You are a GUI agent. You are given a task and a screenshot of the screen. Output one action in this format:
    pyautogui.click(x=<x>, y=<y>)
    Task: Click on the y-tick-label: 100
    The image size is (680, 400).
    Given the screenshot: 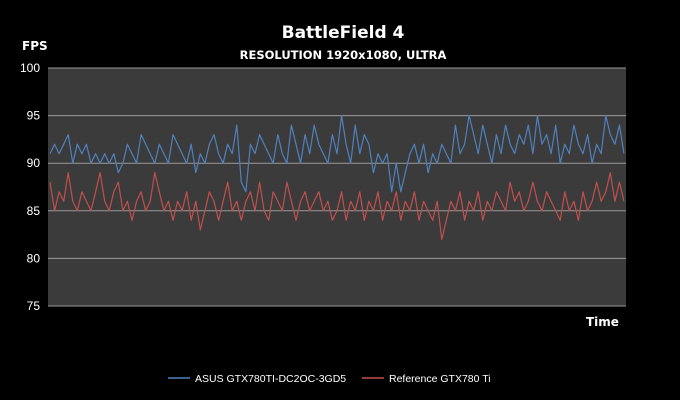 What is the action you would take?
    pyautogui.click(x=30, y=68)
    